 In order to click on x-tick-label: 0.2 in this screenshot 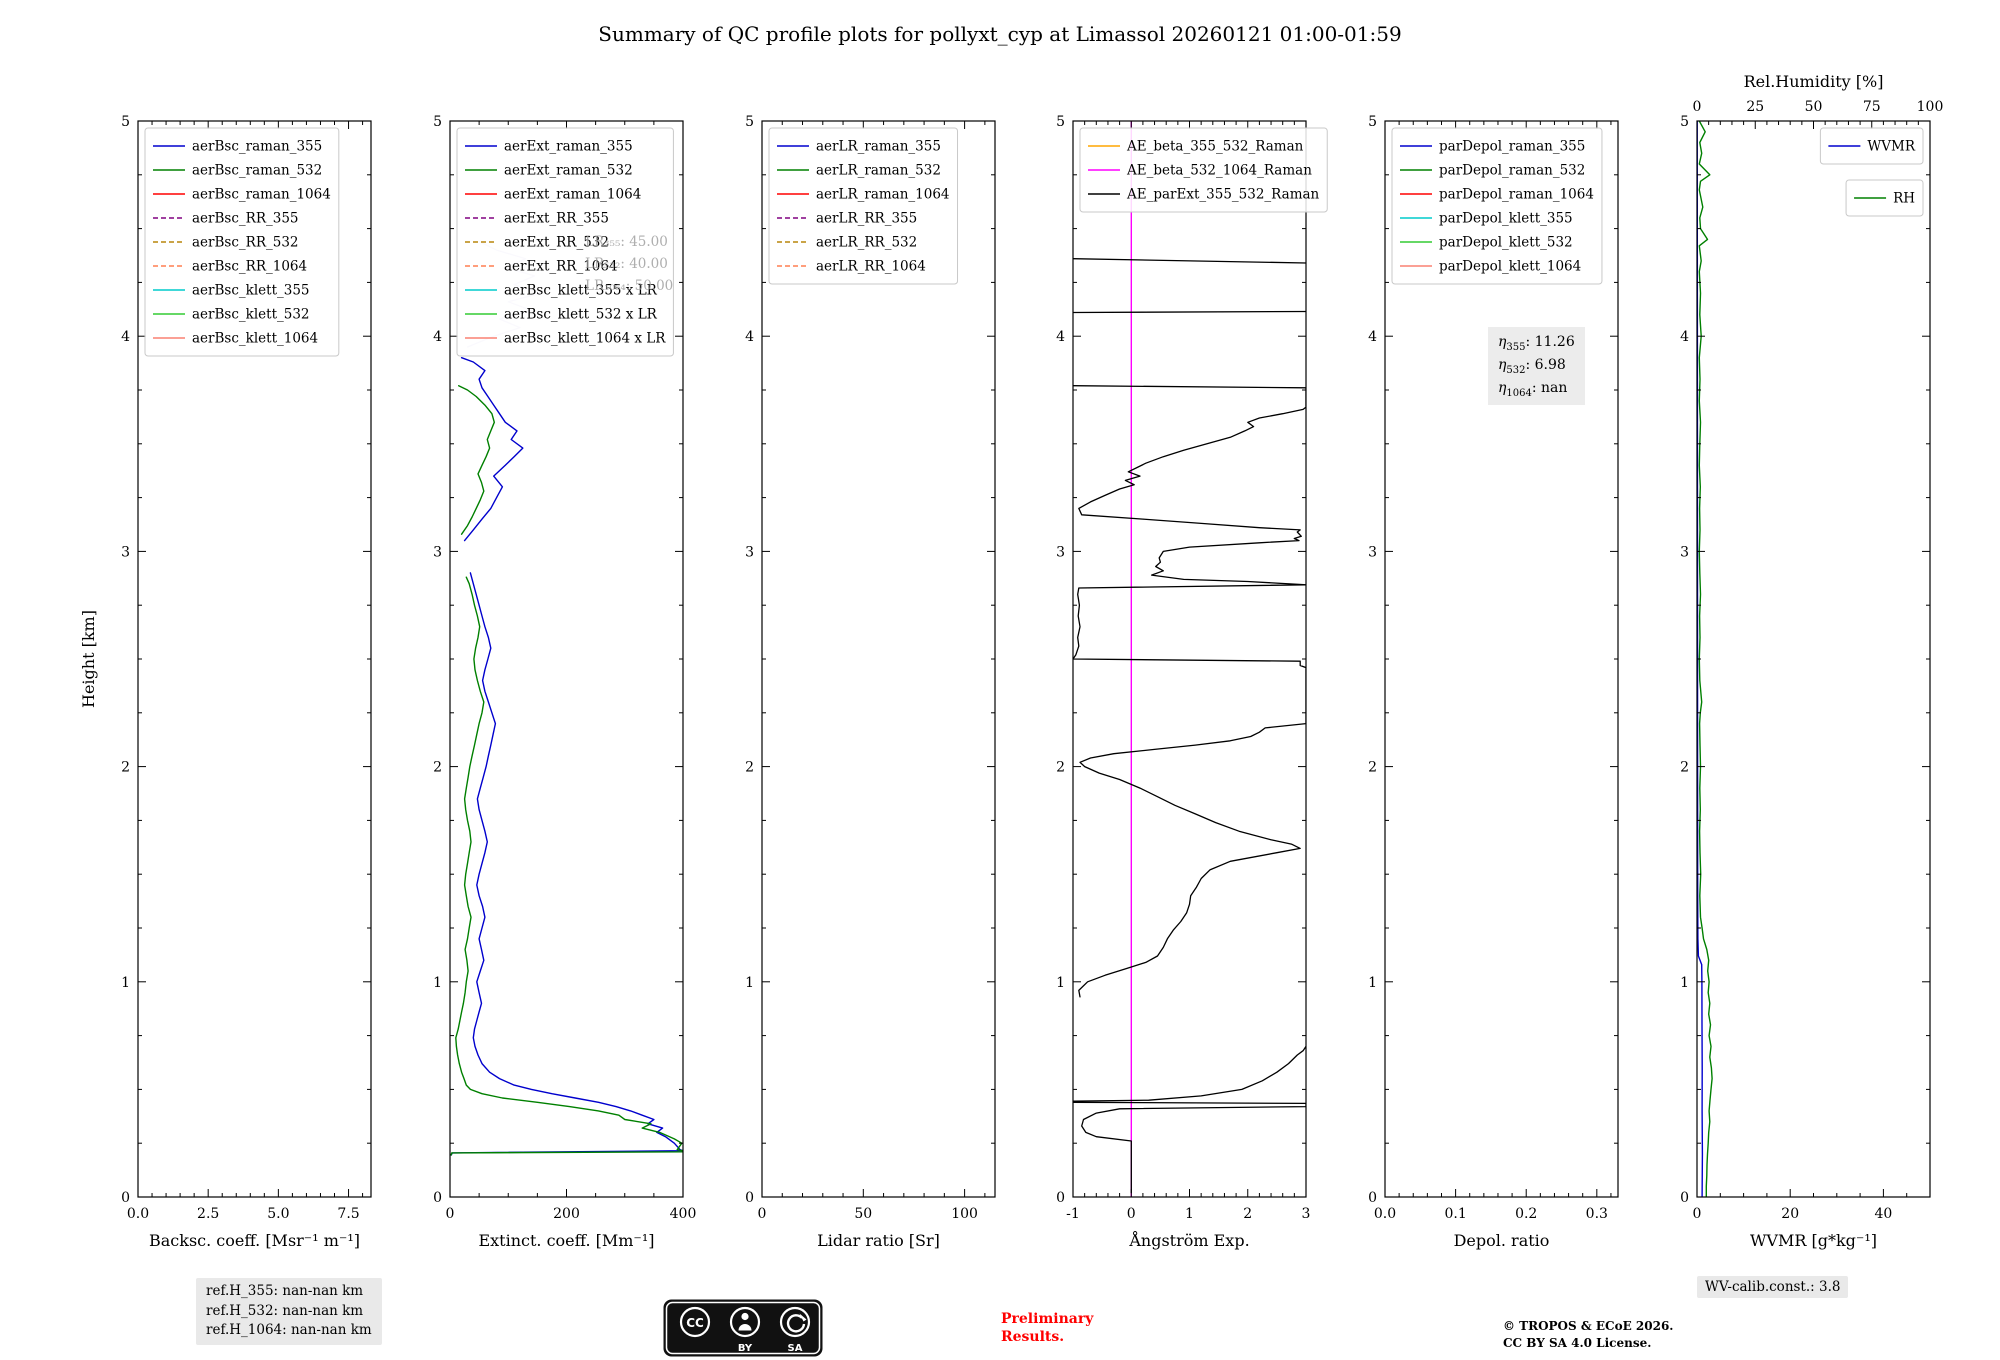, I will do `click(1526, 1214)`.